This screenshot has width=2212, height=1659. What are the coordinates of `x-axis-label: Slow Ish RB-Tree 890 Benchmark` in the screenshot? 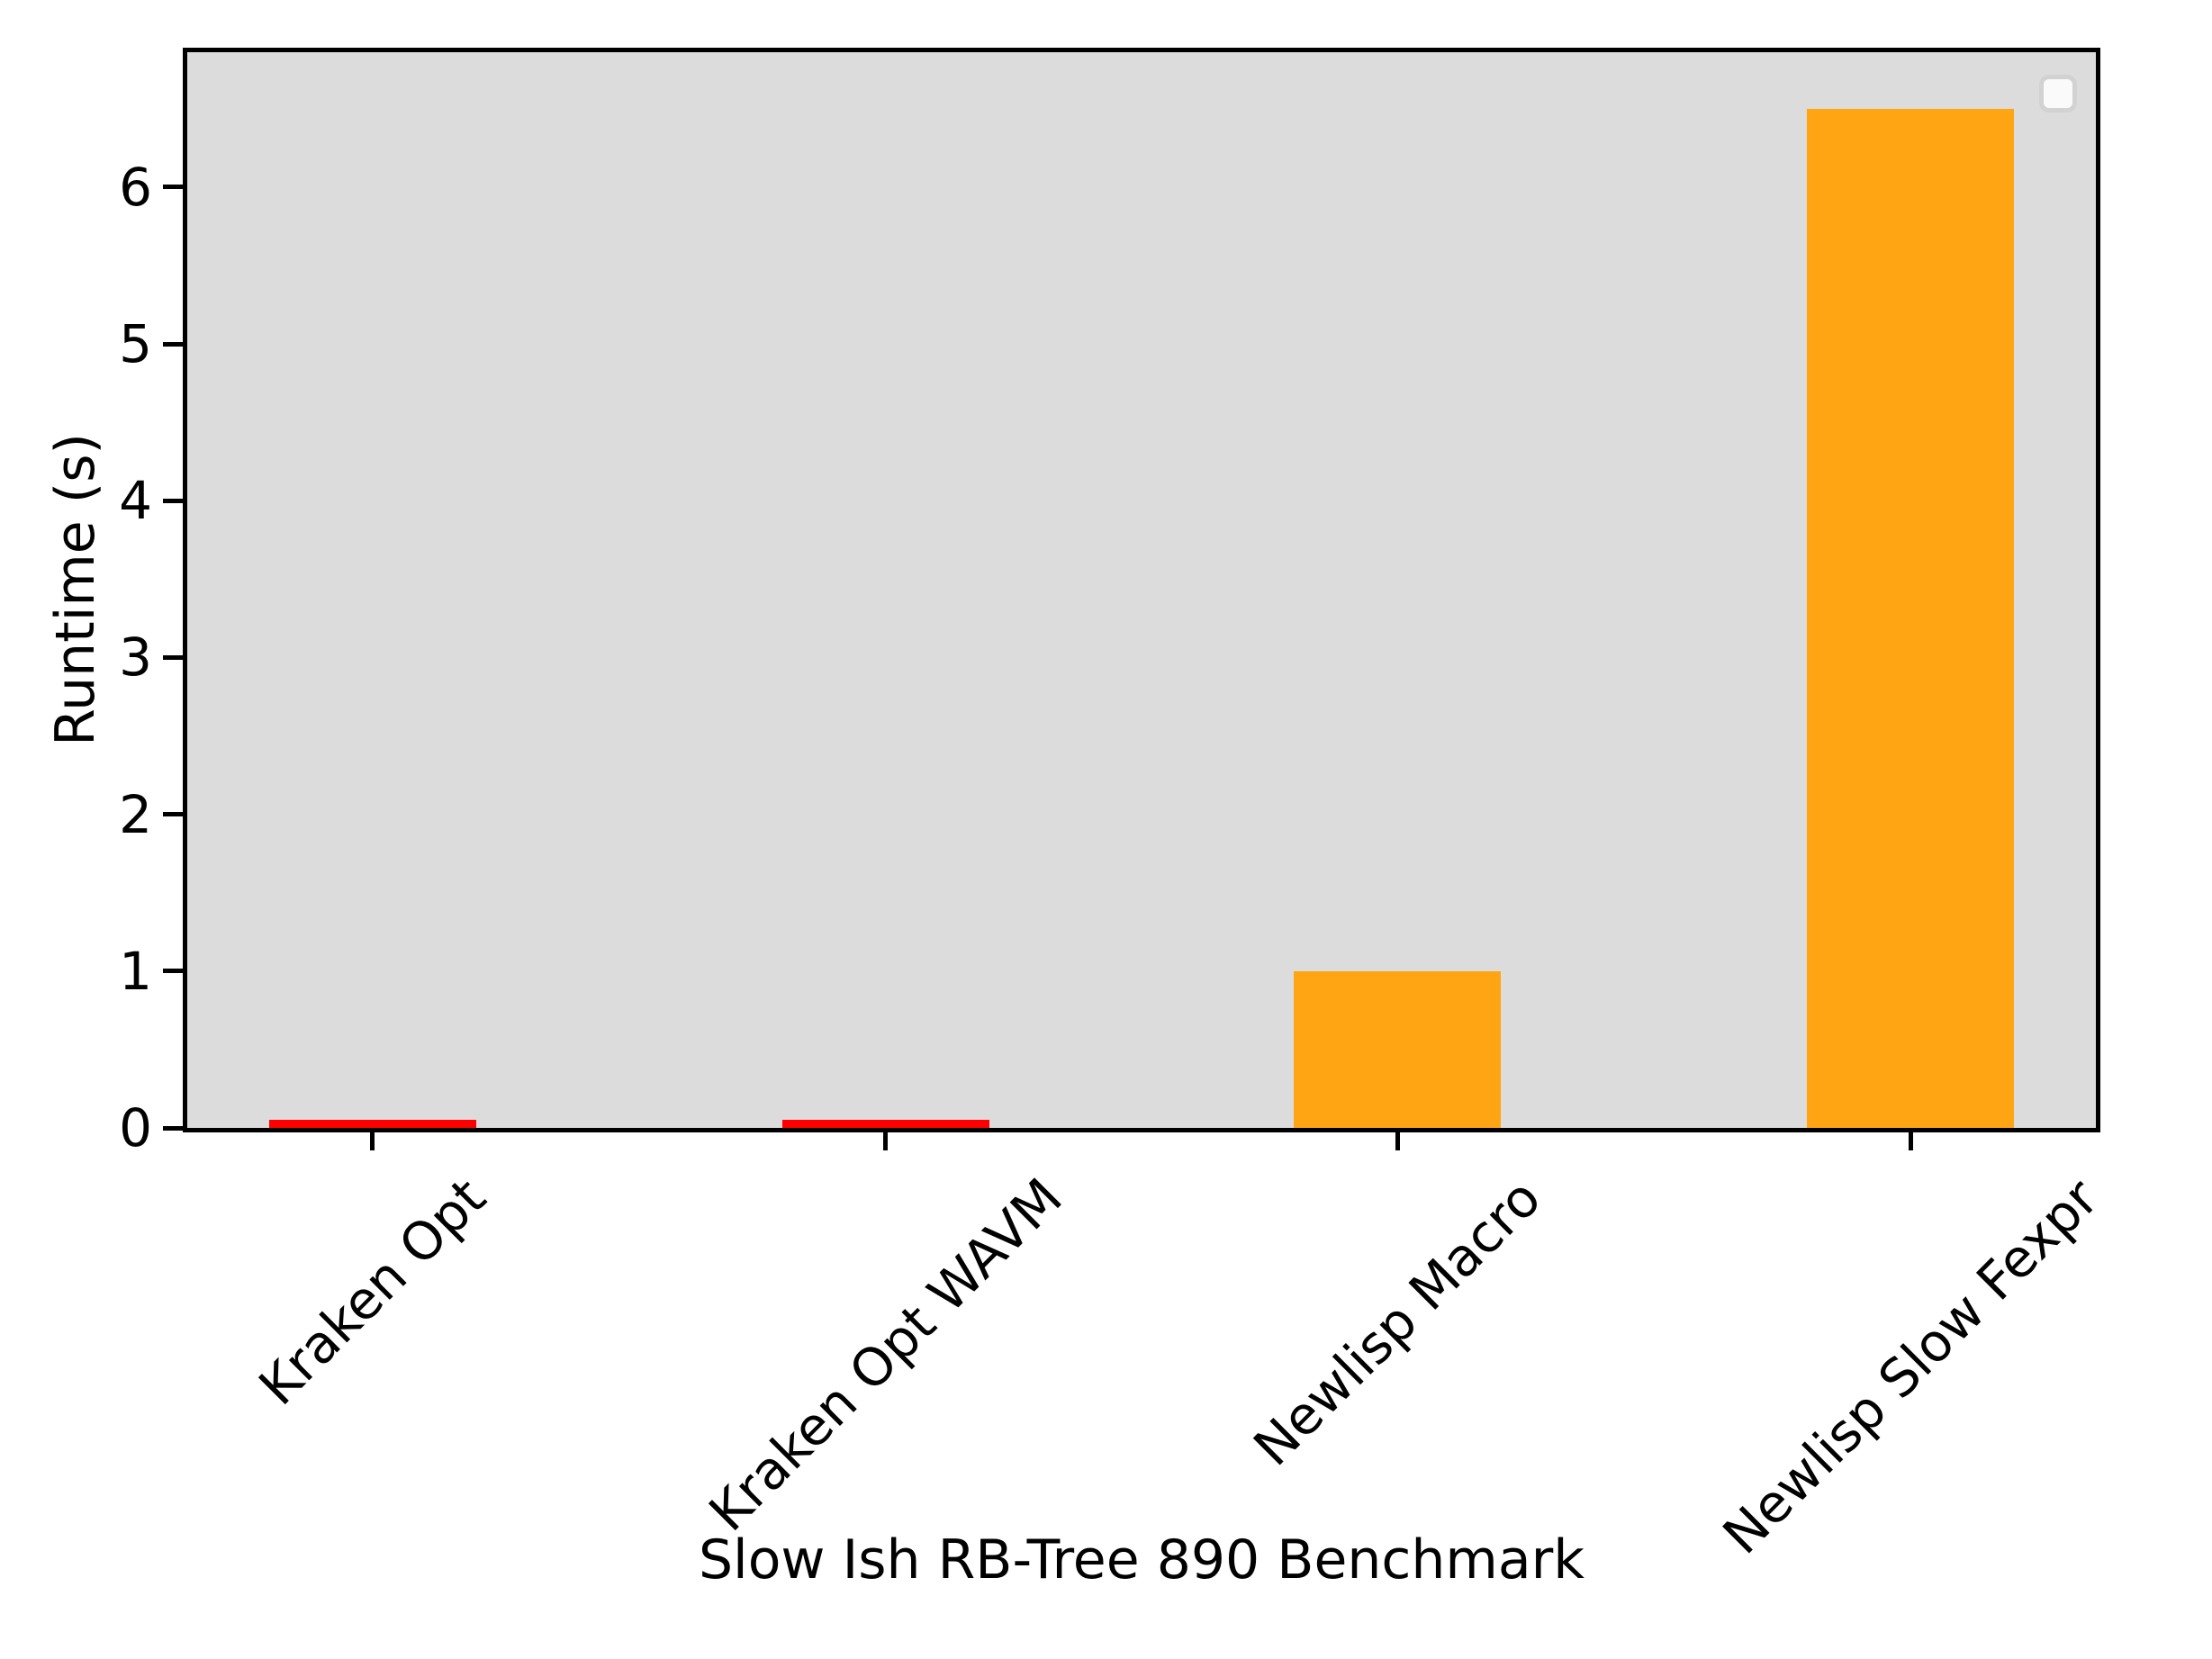 It's located at (1141, 1559).